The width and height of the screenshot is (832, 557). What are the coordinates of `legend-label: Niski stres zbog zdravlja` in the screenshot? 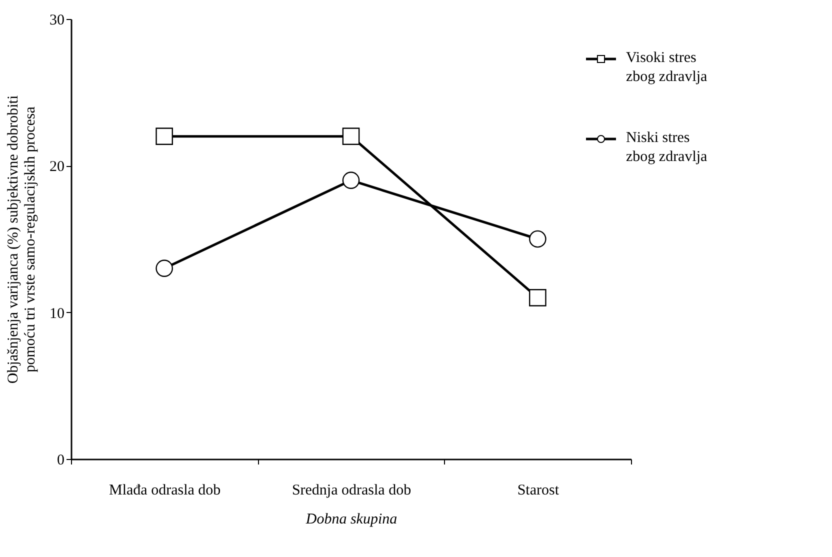 It's located at (667, 147).